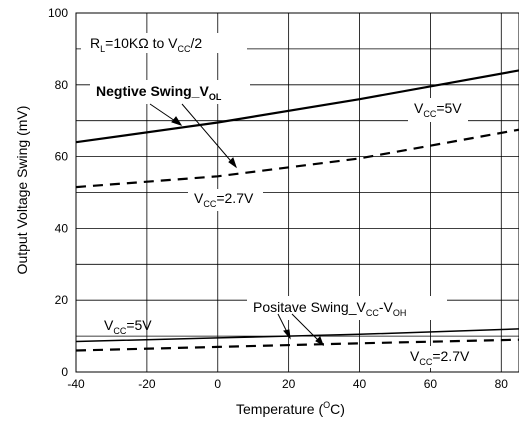 This screenshot has height=423, width=519. I want to click on y-tick-label: 20, so click(62, 300).